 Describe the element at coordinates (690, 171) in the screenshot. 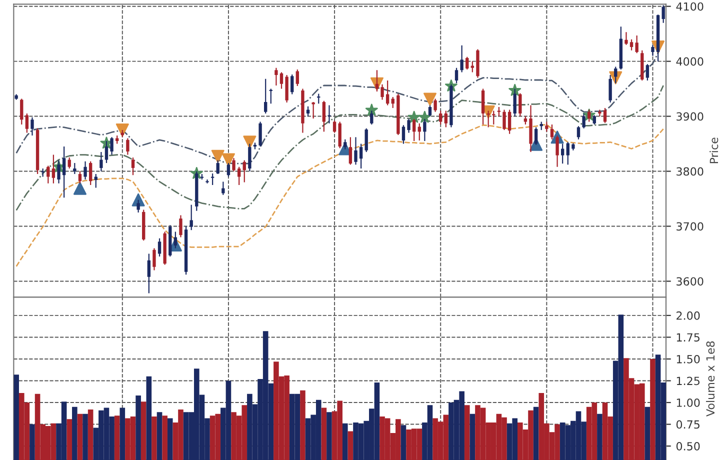

I see `y-tick-label: 3800` at that location.